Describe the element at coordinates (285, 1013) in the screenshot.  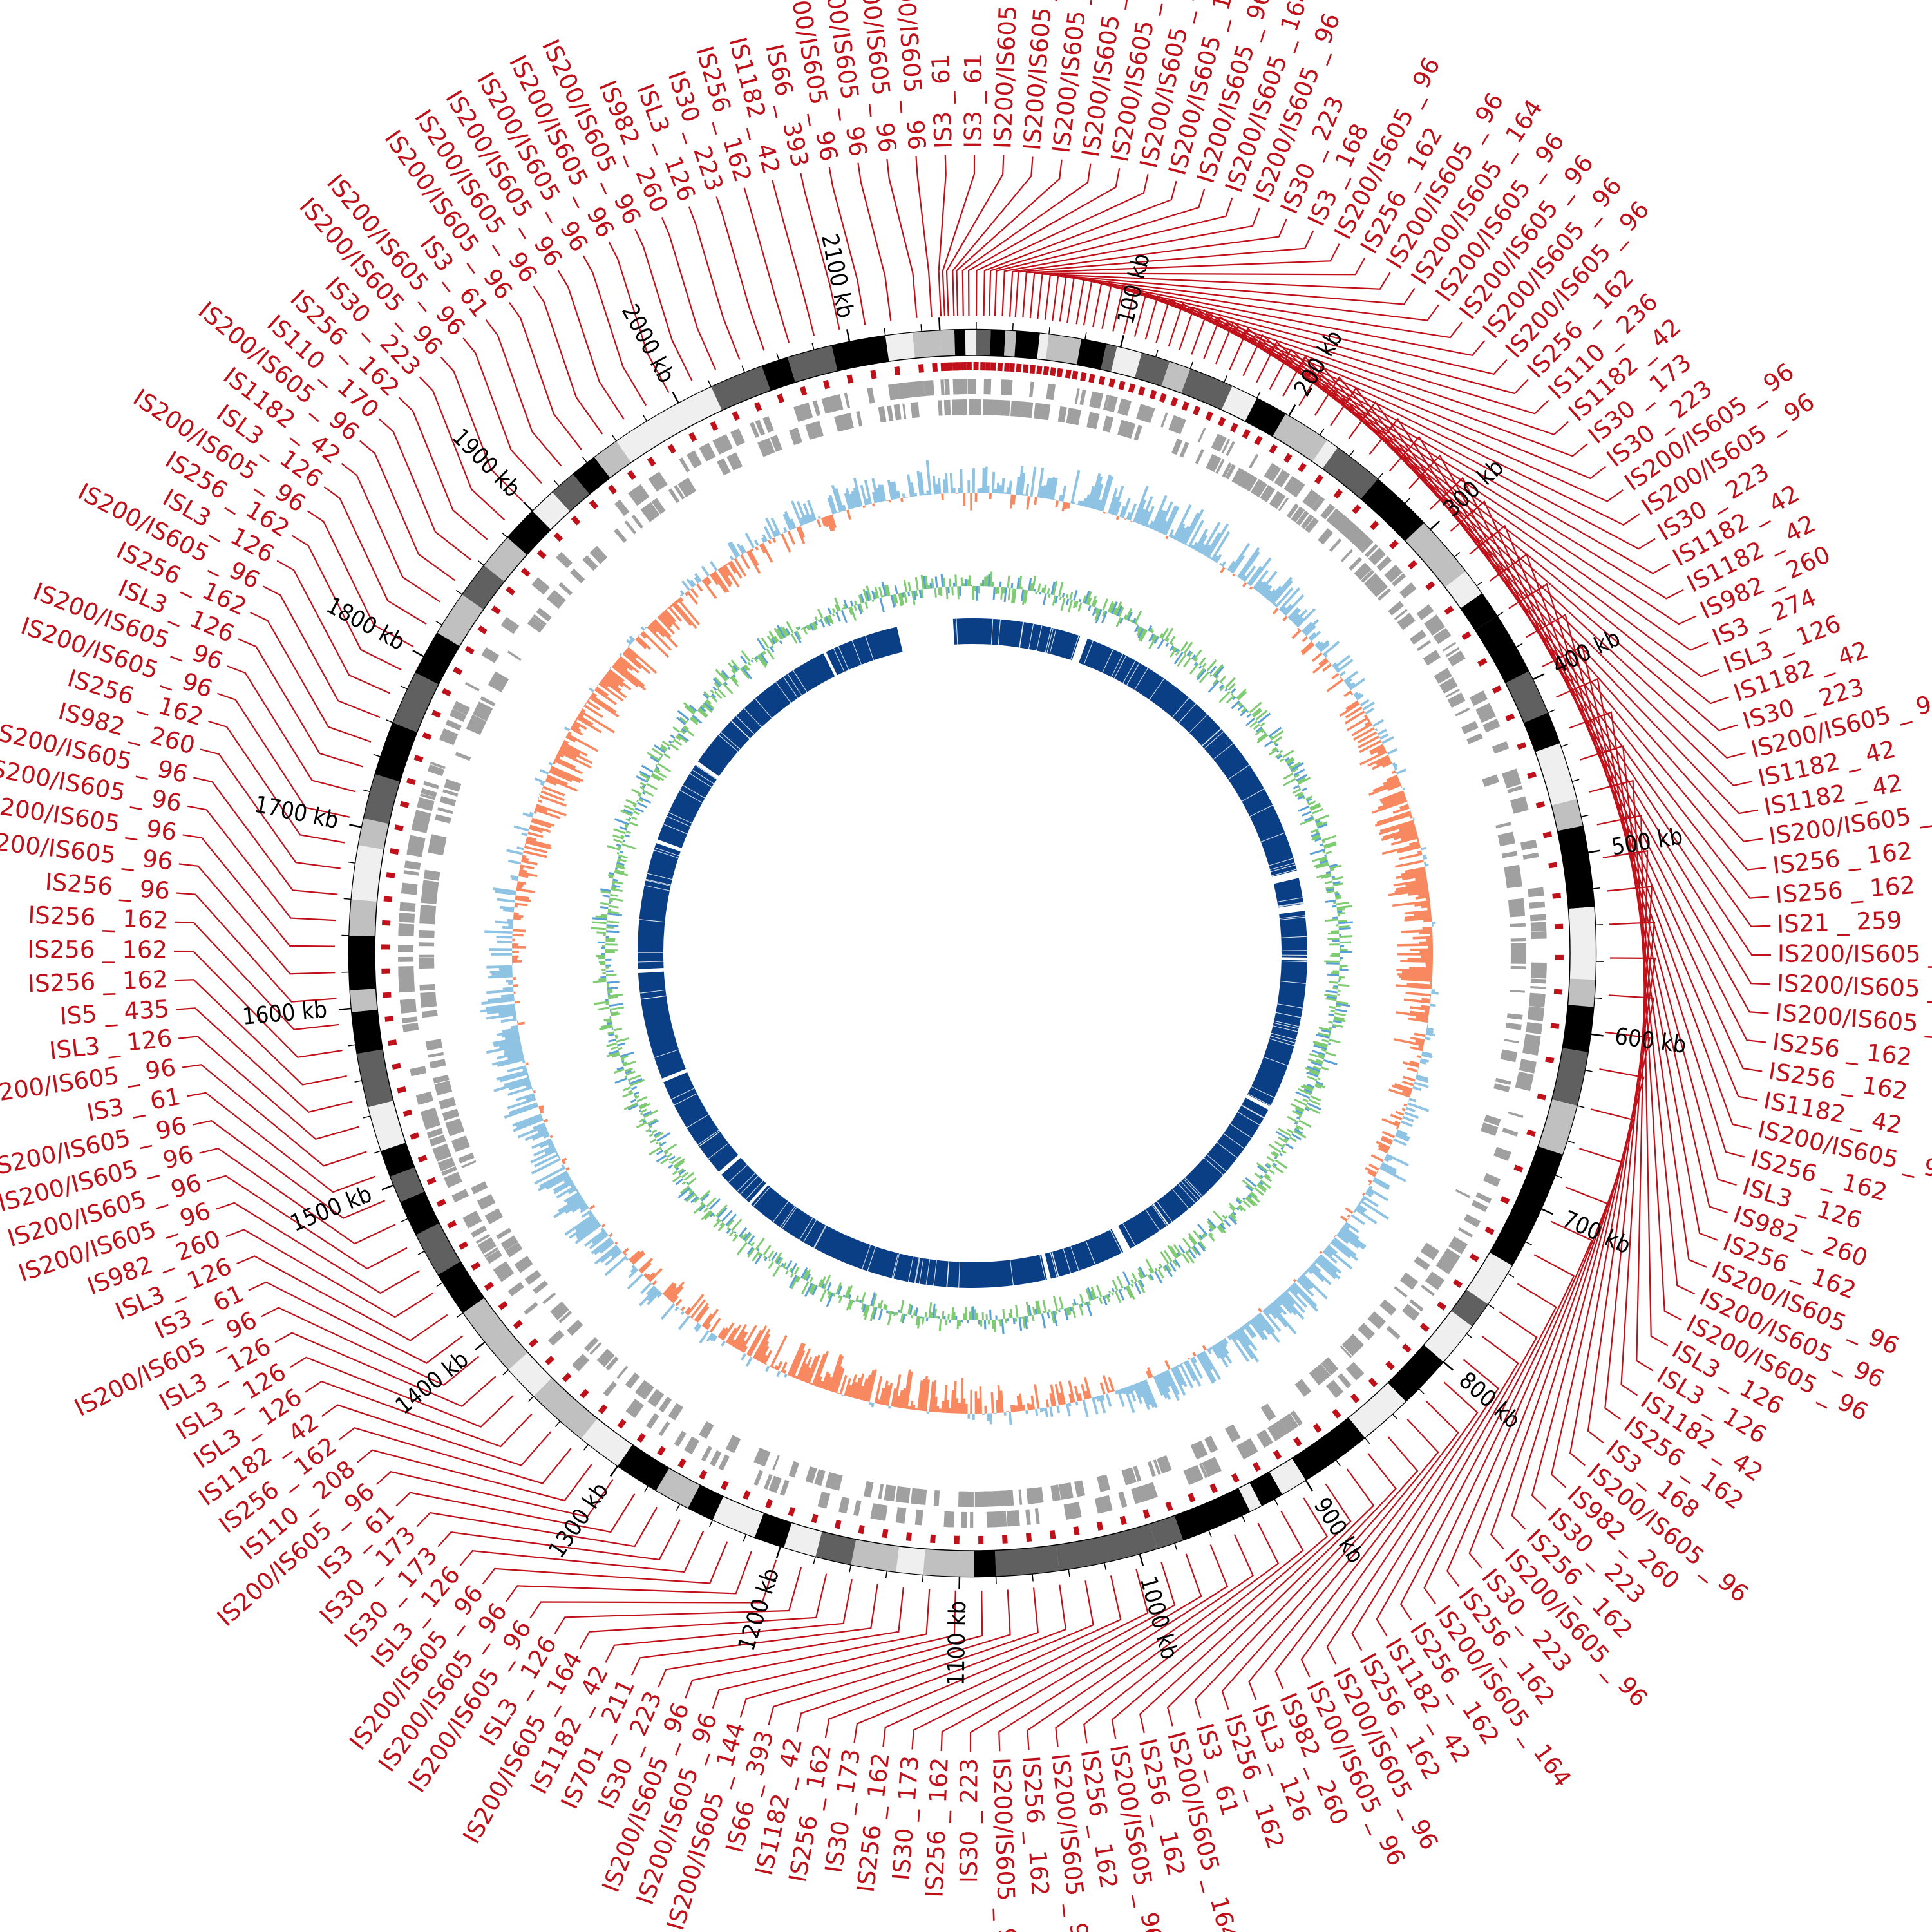
I see `scale-tick-label: 1600 kb` at that location.